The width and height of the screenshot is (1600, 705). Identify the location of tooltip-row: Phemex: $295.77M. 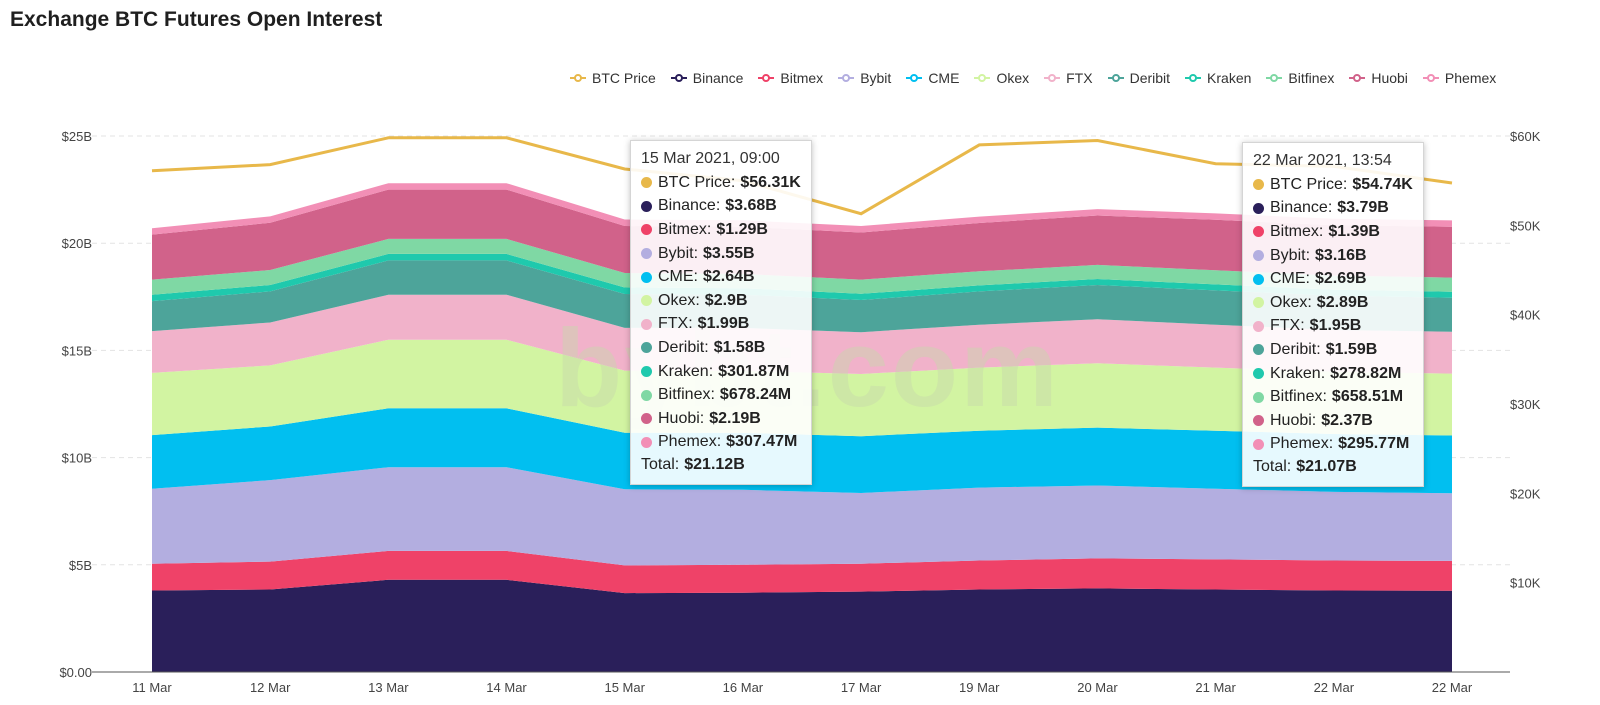
(1333, 445).